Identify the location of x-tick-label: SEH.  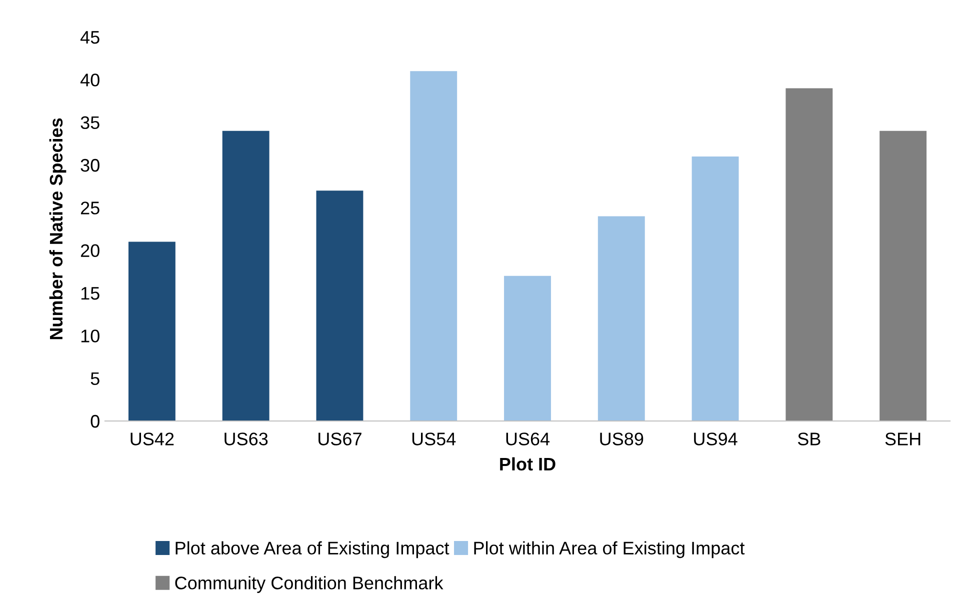
(902, 439).